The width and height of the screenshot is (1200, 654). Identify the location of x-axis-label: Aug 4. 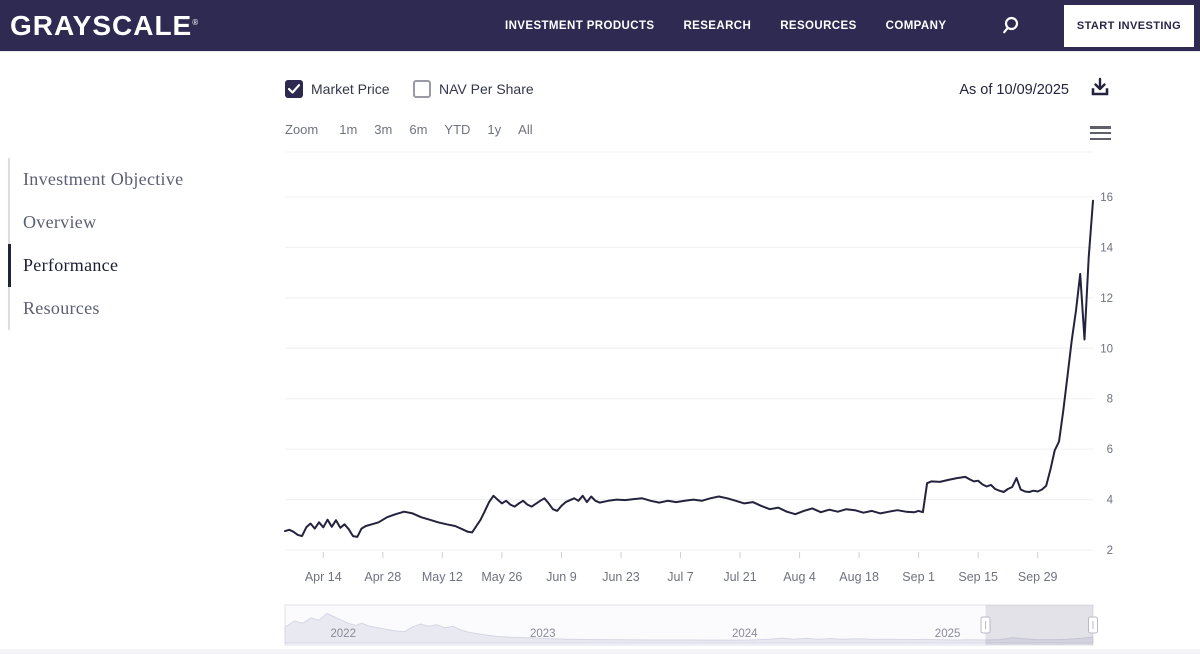
(799, 577).